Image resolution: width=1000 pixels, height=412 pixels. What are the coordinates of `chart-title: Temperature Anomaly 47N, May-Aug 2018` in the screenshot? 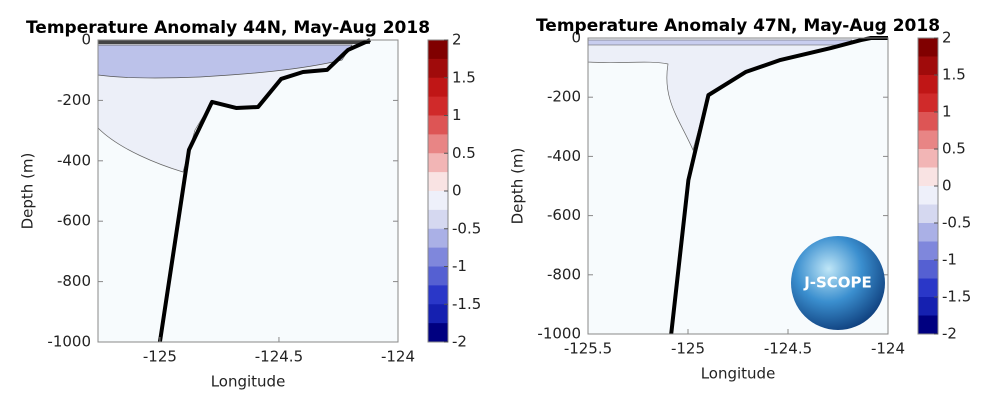 It's located at (738, 26).